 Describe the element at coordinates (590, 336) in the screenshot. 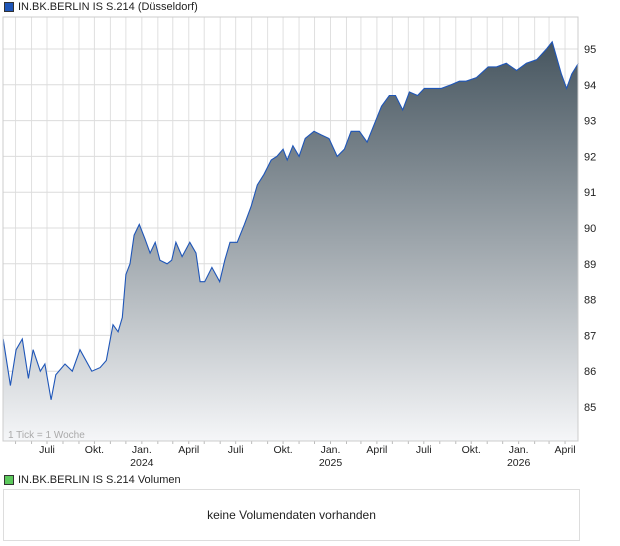

I see `y-tick-label: 87` at that location.